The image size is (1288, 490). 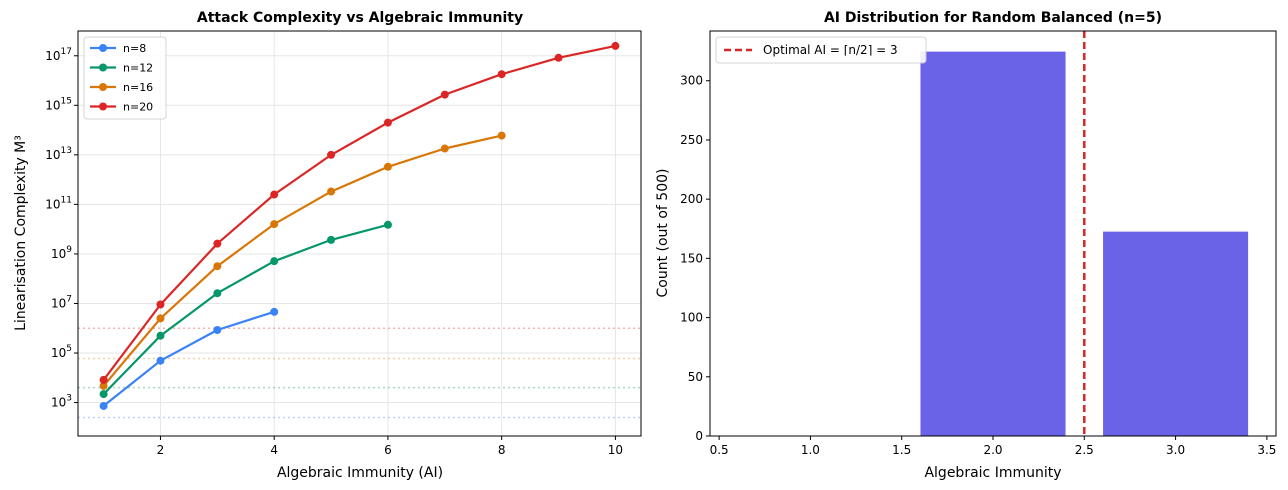 What do you see at coordinates (699, 436) in the screenshot?
I see `y-tick-label: 0` at bounding box center [699, 436].